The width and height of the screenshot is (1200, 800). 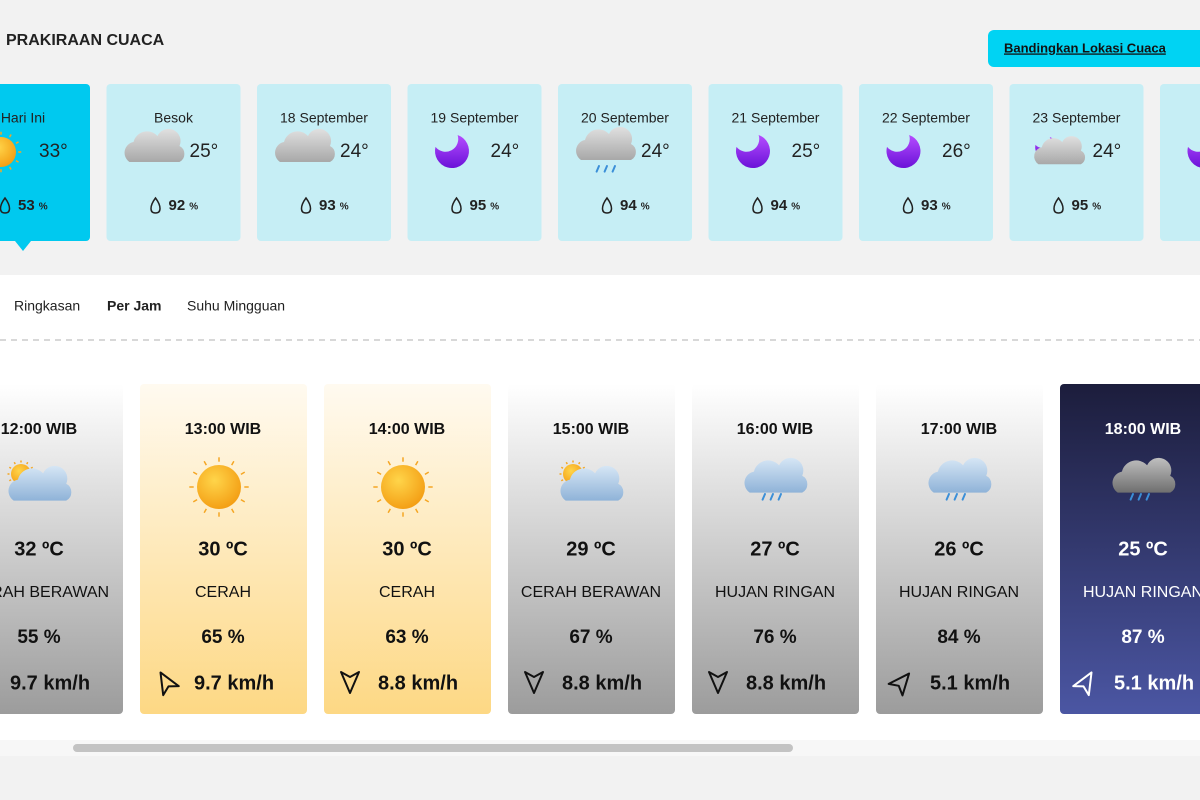 I want to click on hour-card: 12:00 WIB 32 ºC CERAH BERAWAN 55 % 9.7 km/h, so click(x=61, y=549).